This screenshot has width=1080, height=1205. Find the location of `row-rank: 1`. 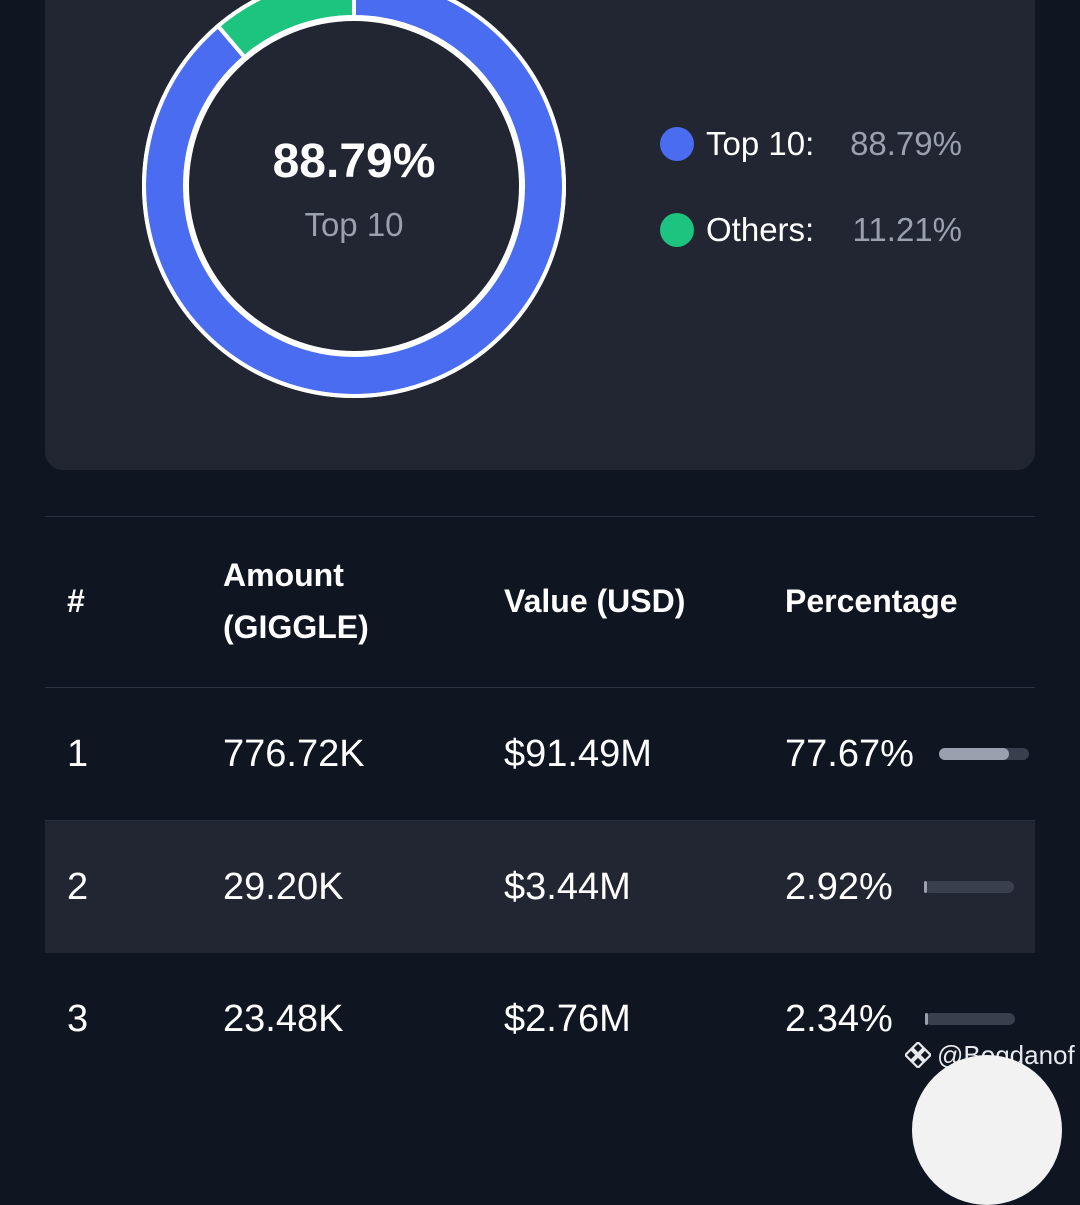

row-rank: 1 is located at coordinates (78, 754).